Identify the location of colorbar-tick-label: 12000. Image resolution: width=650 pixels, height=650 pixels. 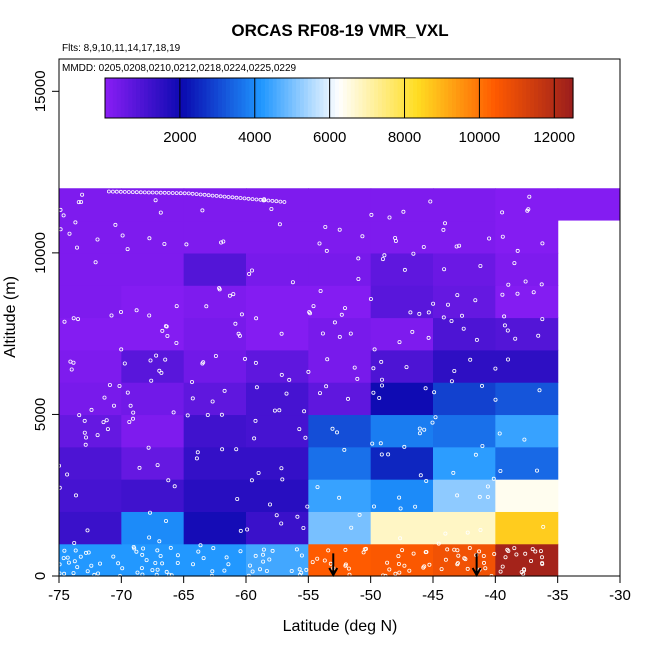
(554, 137).